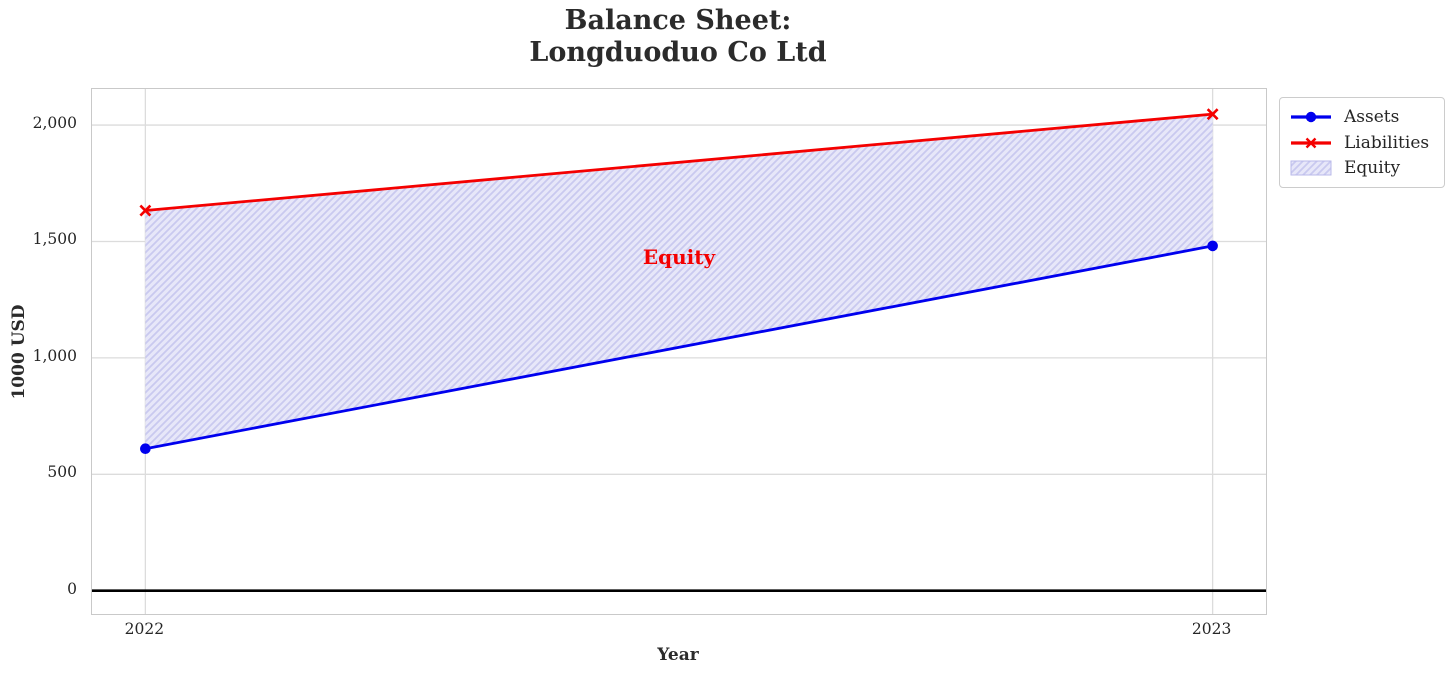  I want to click on y-tick-label: 0, so click(72, 588).